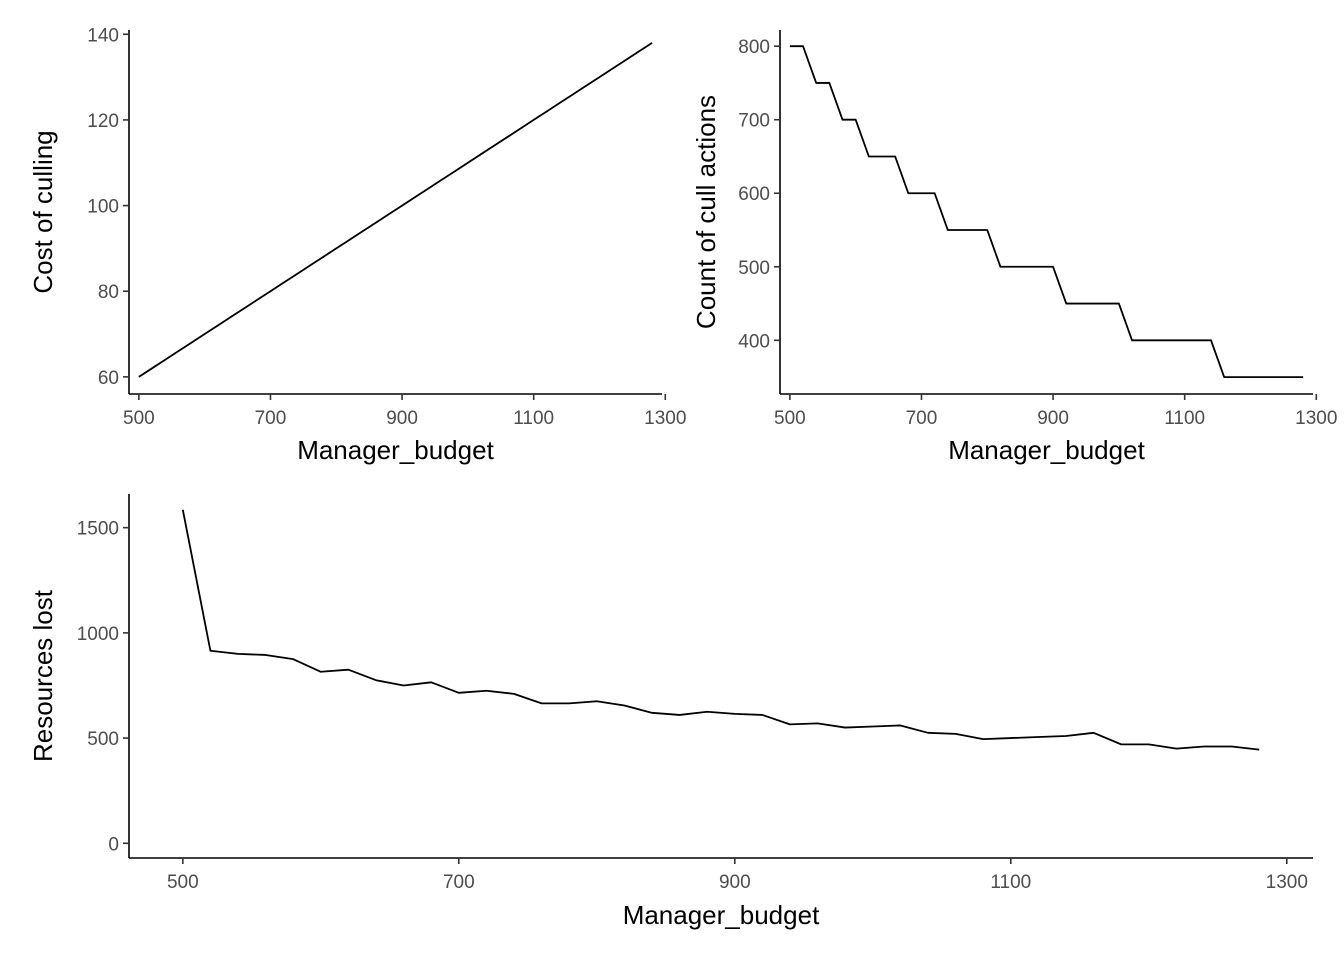 The width and height of the screenshot is (1344, 960). What do you see at coordinates (754, 341) in the screenshot?
I see `y-tick-label: 400` at bounding box center [754, 341].